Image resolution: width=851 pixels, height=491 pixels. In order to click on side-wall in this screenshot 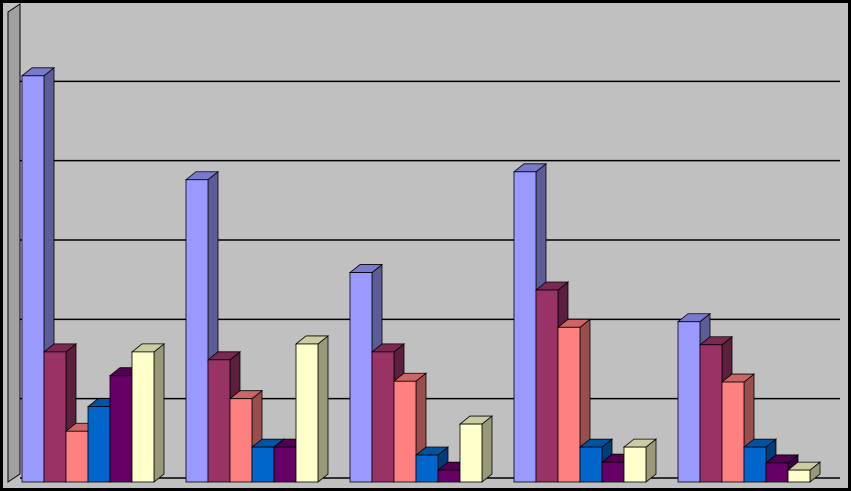, I will do `click(14, 243)`.